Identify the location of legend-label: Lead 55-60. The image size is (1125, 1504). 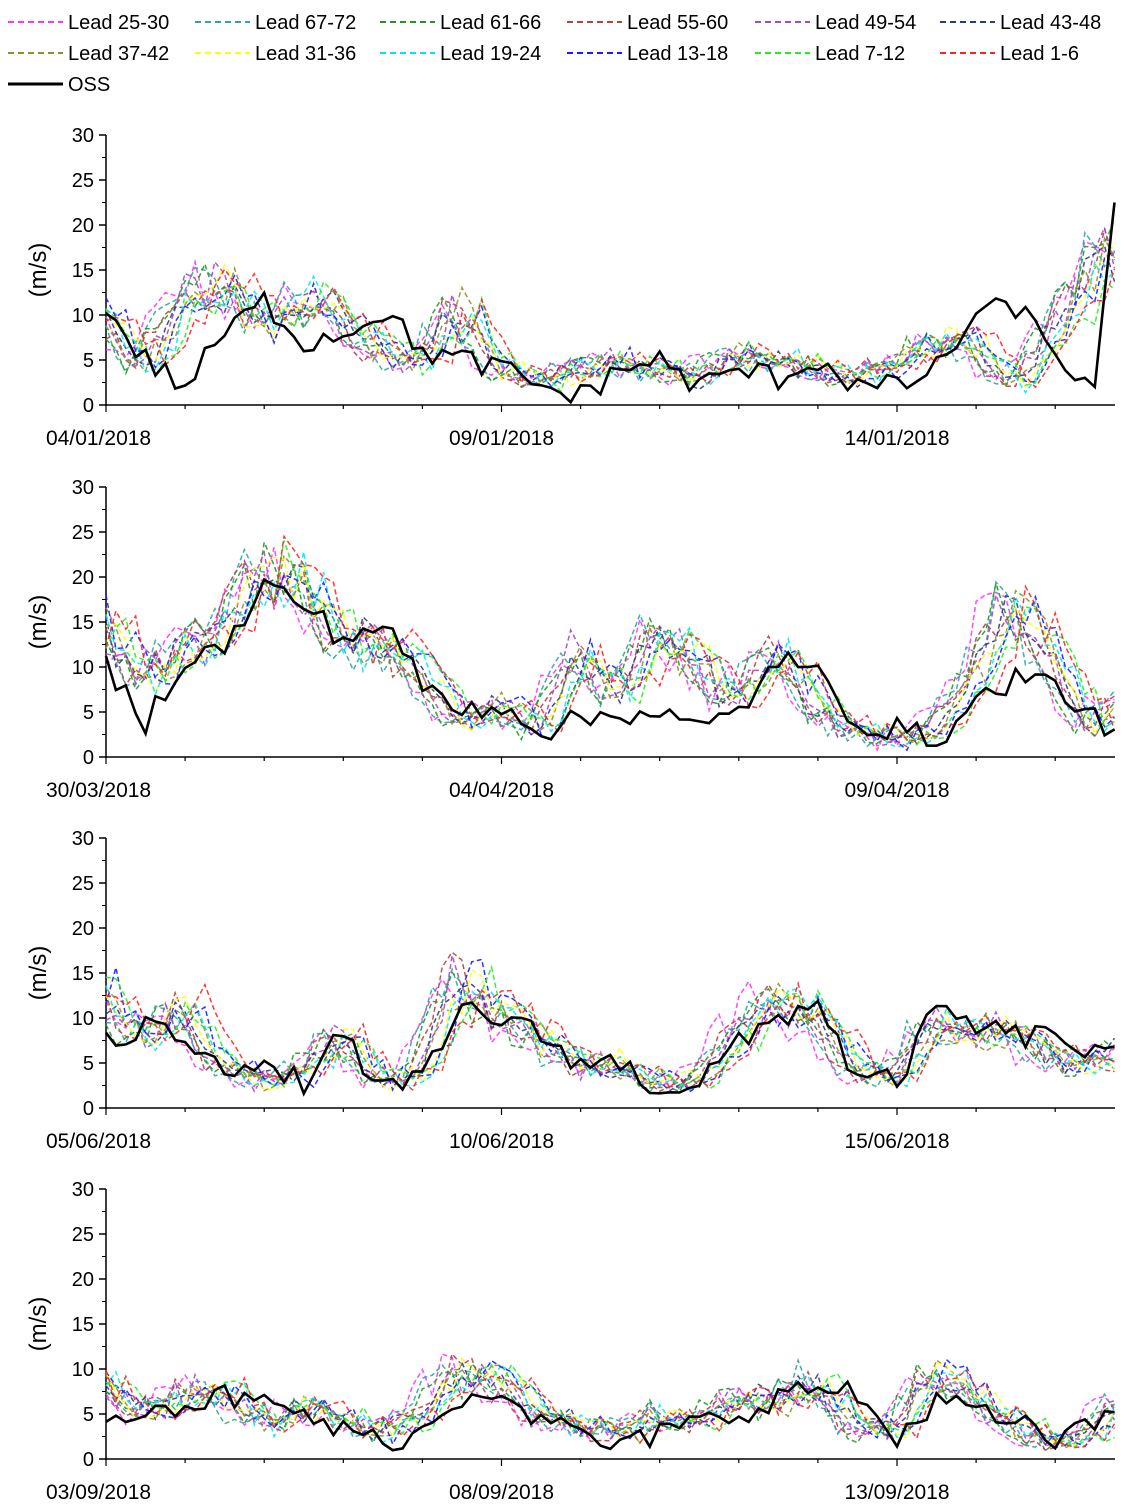
(677, 23).